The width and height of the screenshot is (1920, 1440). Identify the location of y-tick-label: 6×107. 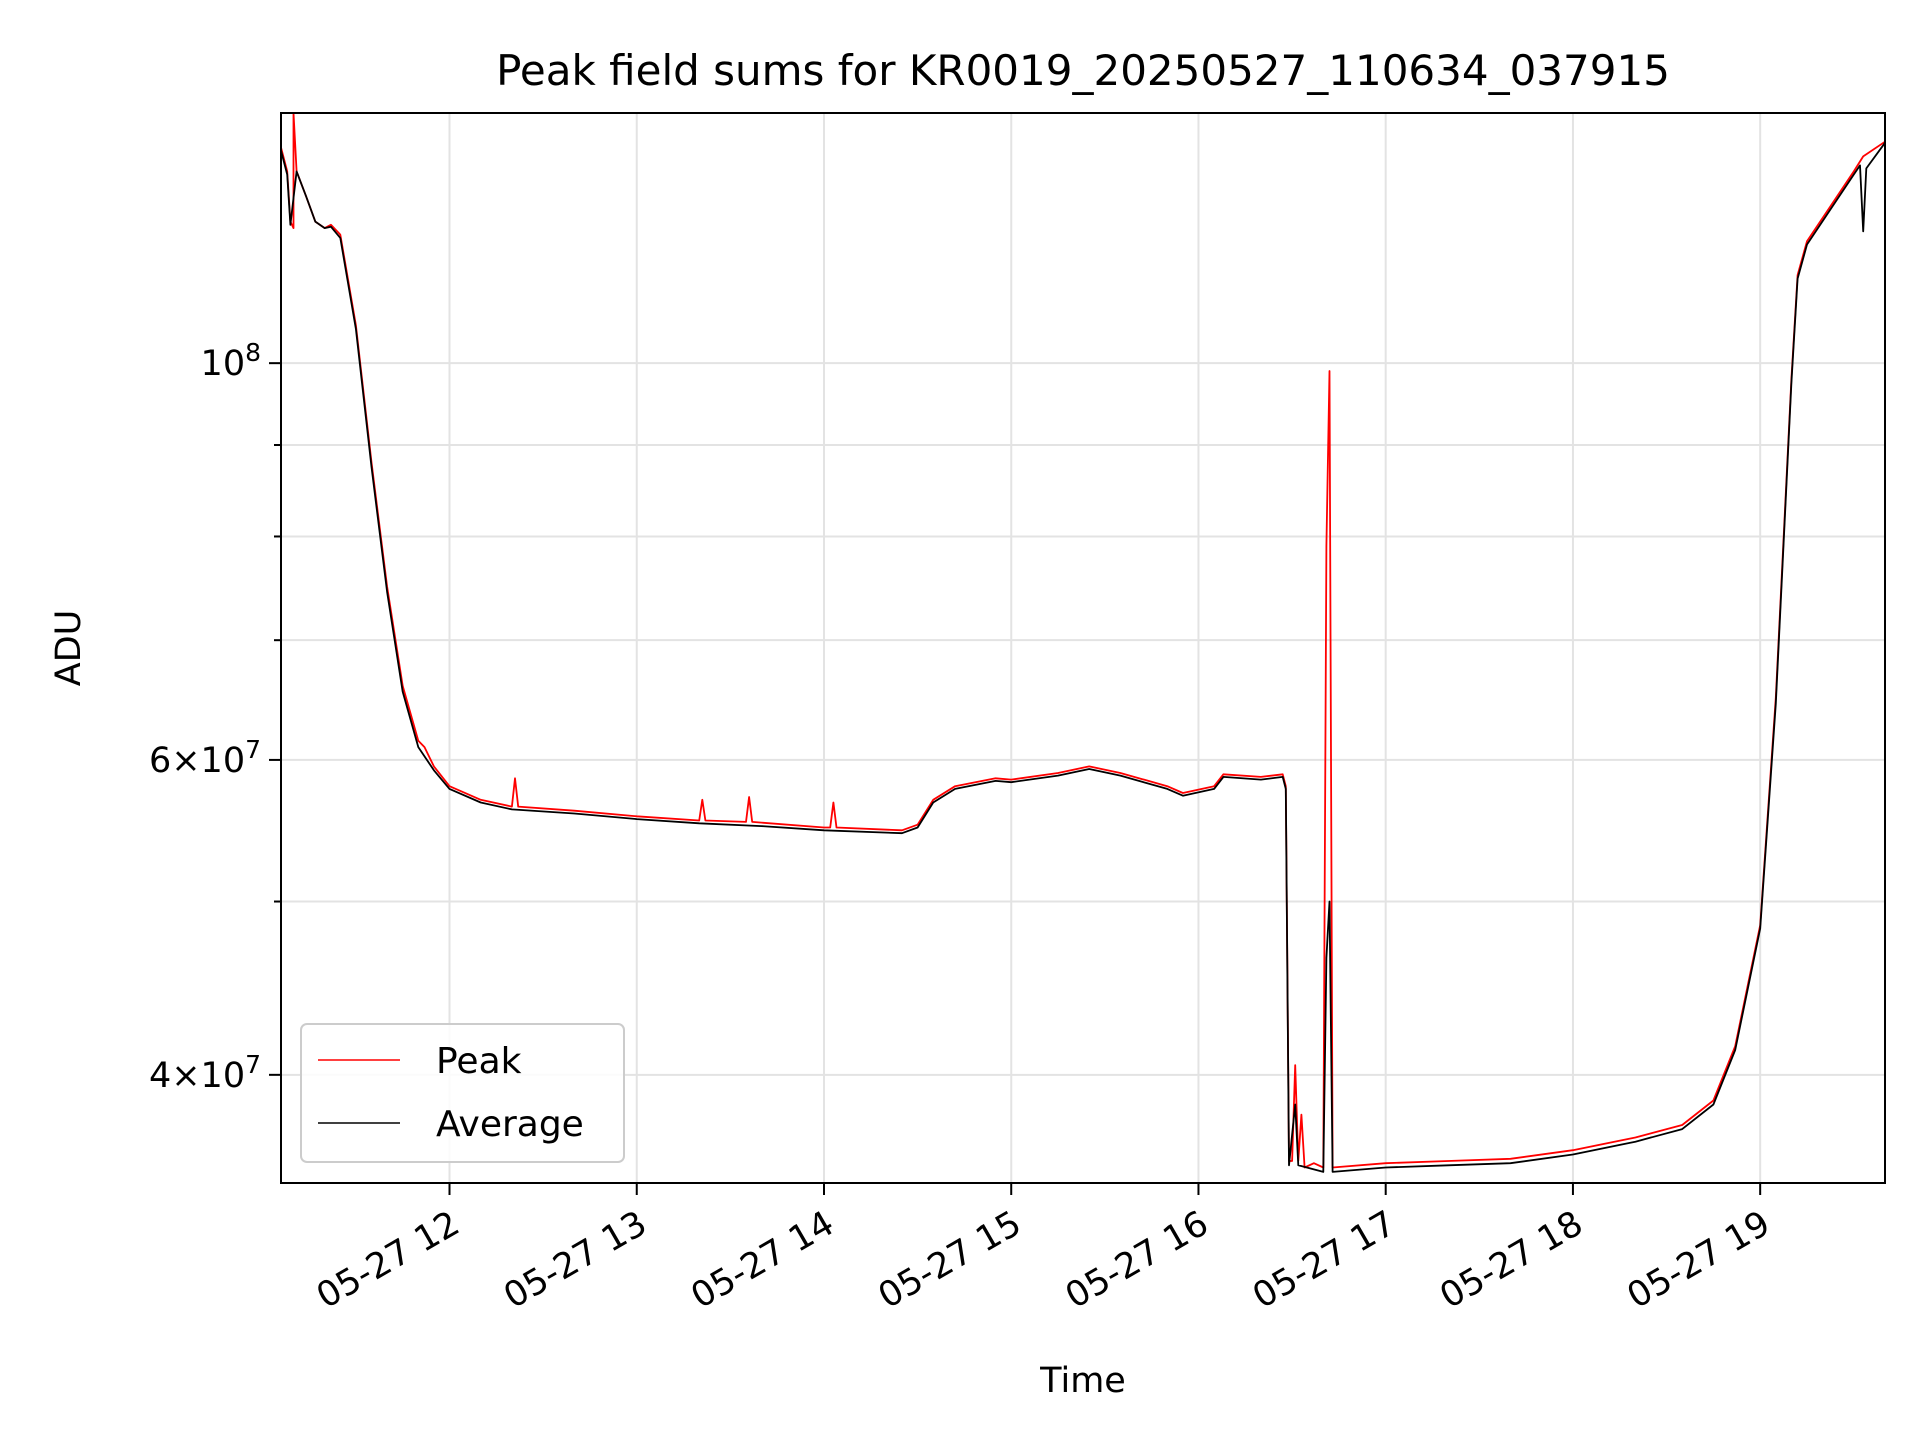
(205, 758).